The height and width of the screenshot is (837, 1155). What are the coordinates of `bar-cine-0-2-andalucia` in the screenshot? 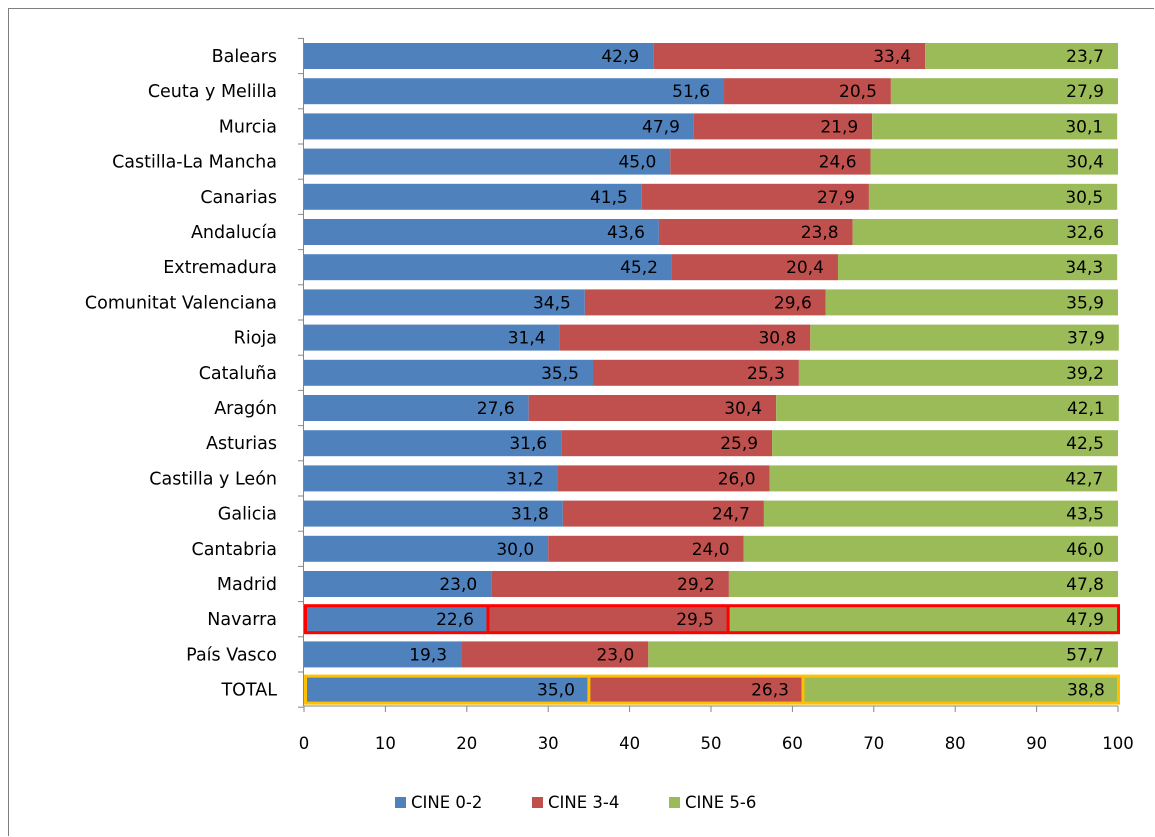 It's located at (481, 232).